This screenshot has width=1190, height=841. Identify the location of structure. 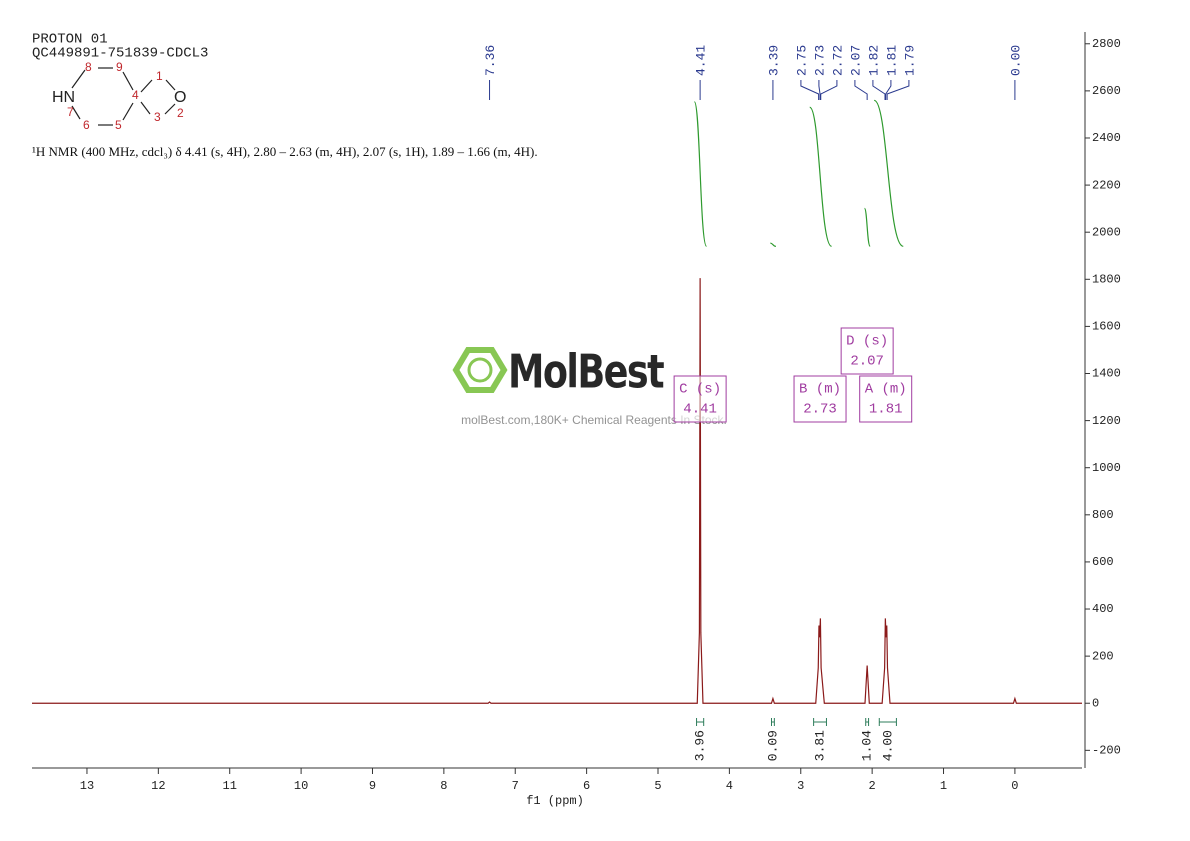
(123, 96).